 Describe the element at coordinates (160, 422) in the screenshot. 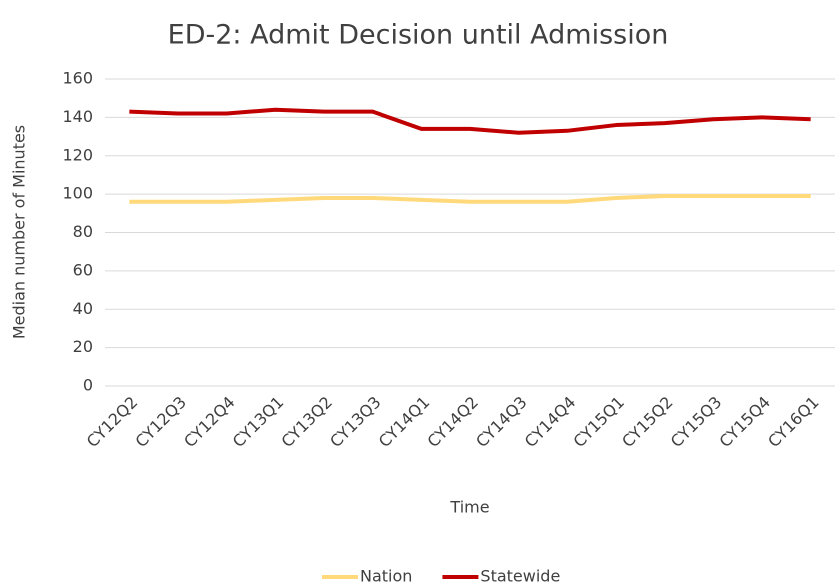

I see `x-tick-label: CY12Q3` at that location.